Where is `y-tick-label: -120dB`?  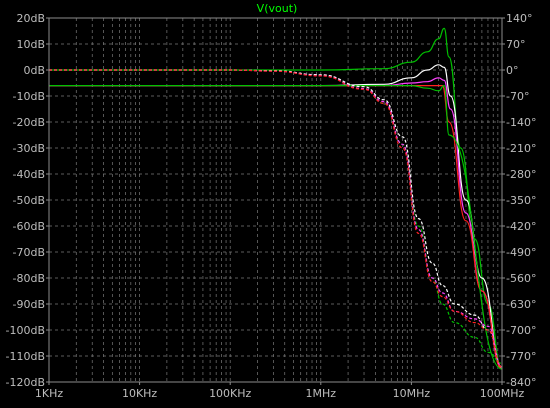
y-tick-label: -120dB is located at coordinates (26, 382).